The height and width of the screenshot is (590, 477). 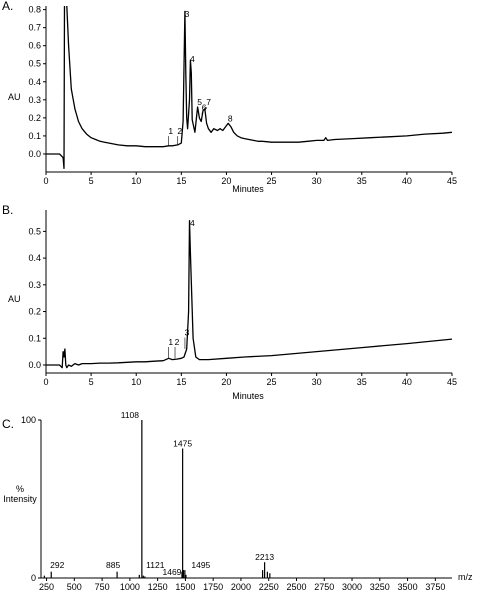 What do you see at coordinates (204, 108) in the screenshot?
I see `panel-a-peak-label: 6` at bounding box center [204, 108].